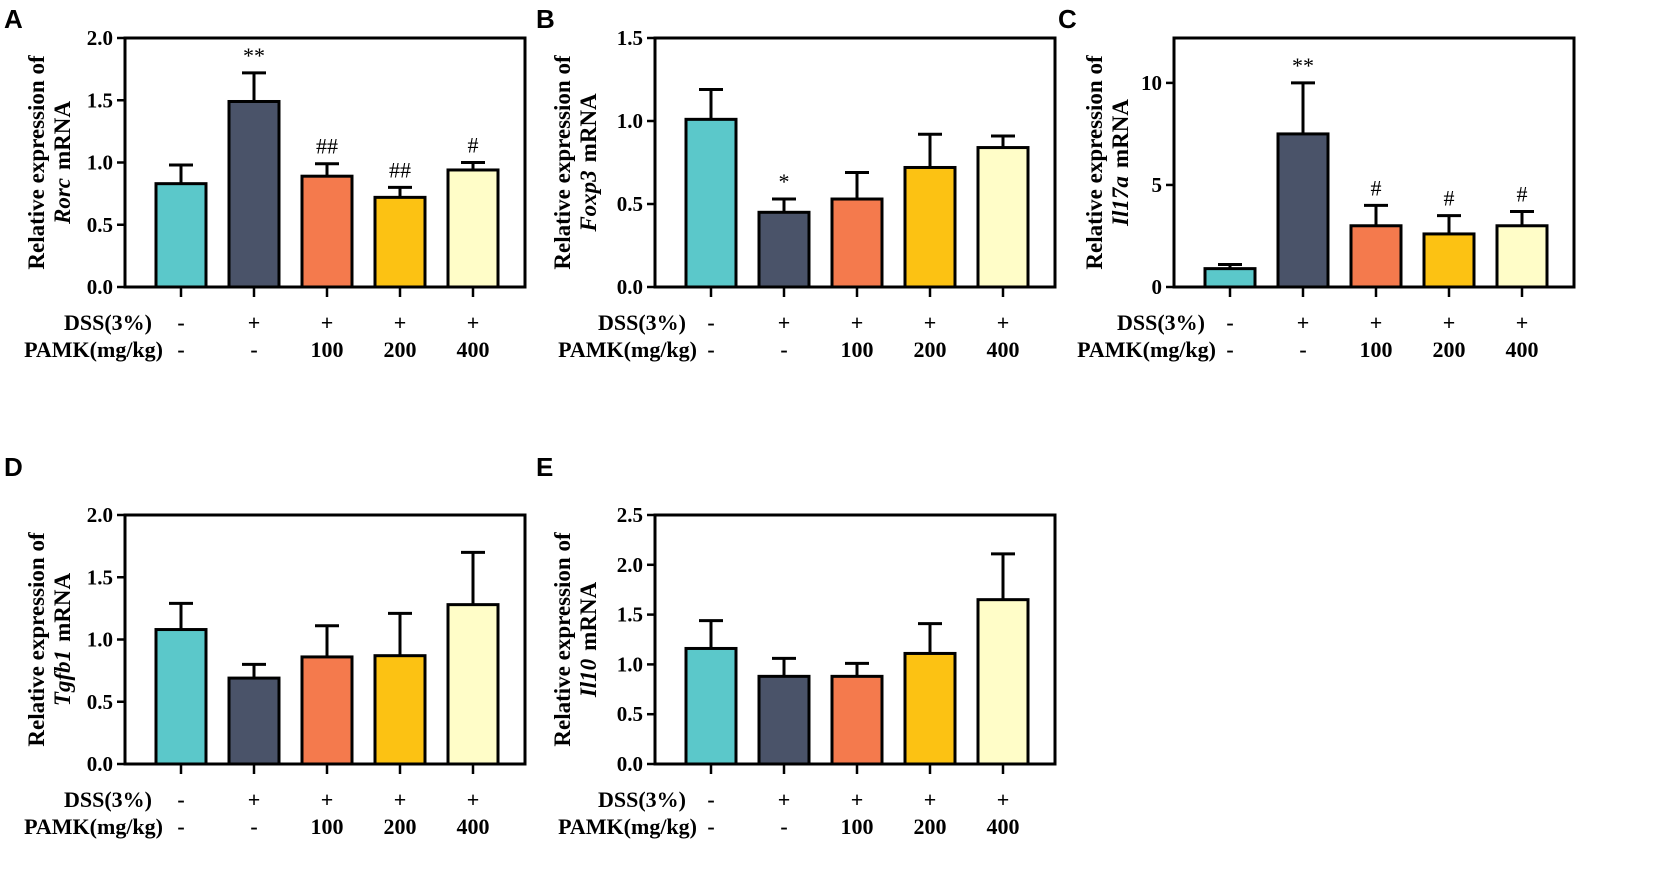 The height and width of the screenshot is (891, 1658). Describe the element at coordinates (588, 201) in the screenshot. I see `y-axis-label-gene: Foxp3` at that location.